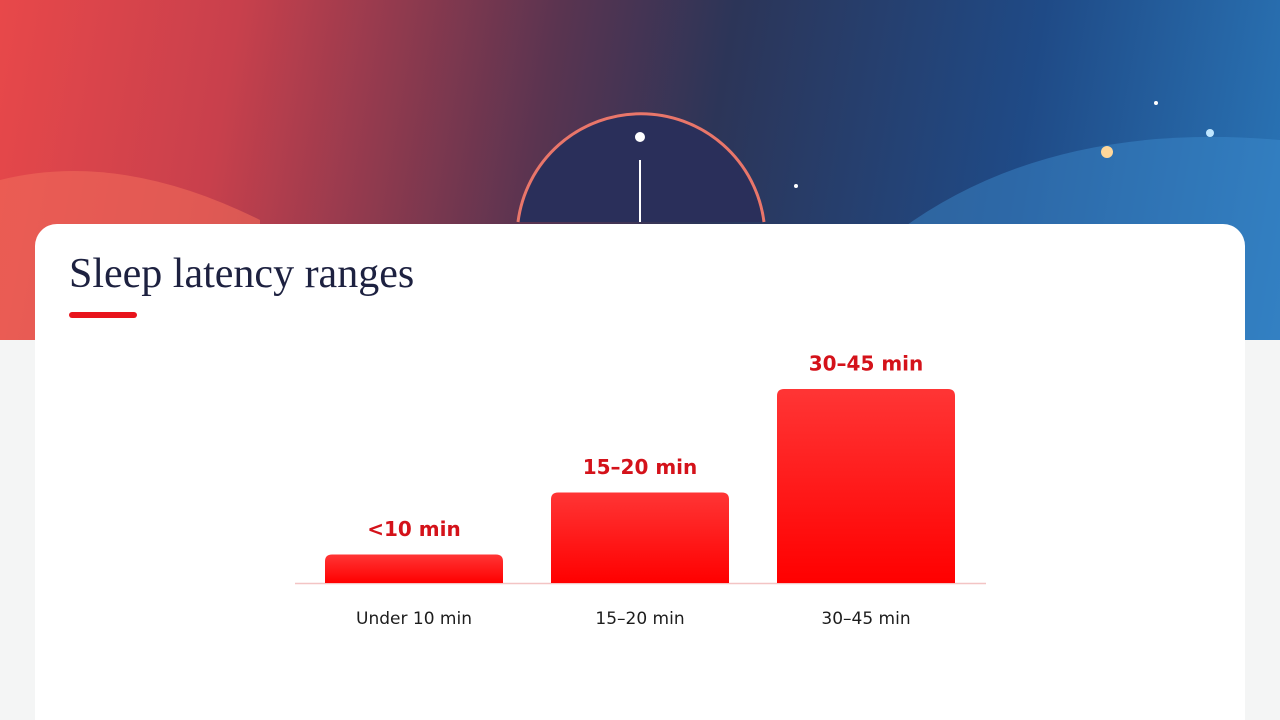  What do you see at coordinates (414, 619) in the screenshot?
I see `x-tick-label: Under 10 min` at bounding box center [414, 619].